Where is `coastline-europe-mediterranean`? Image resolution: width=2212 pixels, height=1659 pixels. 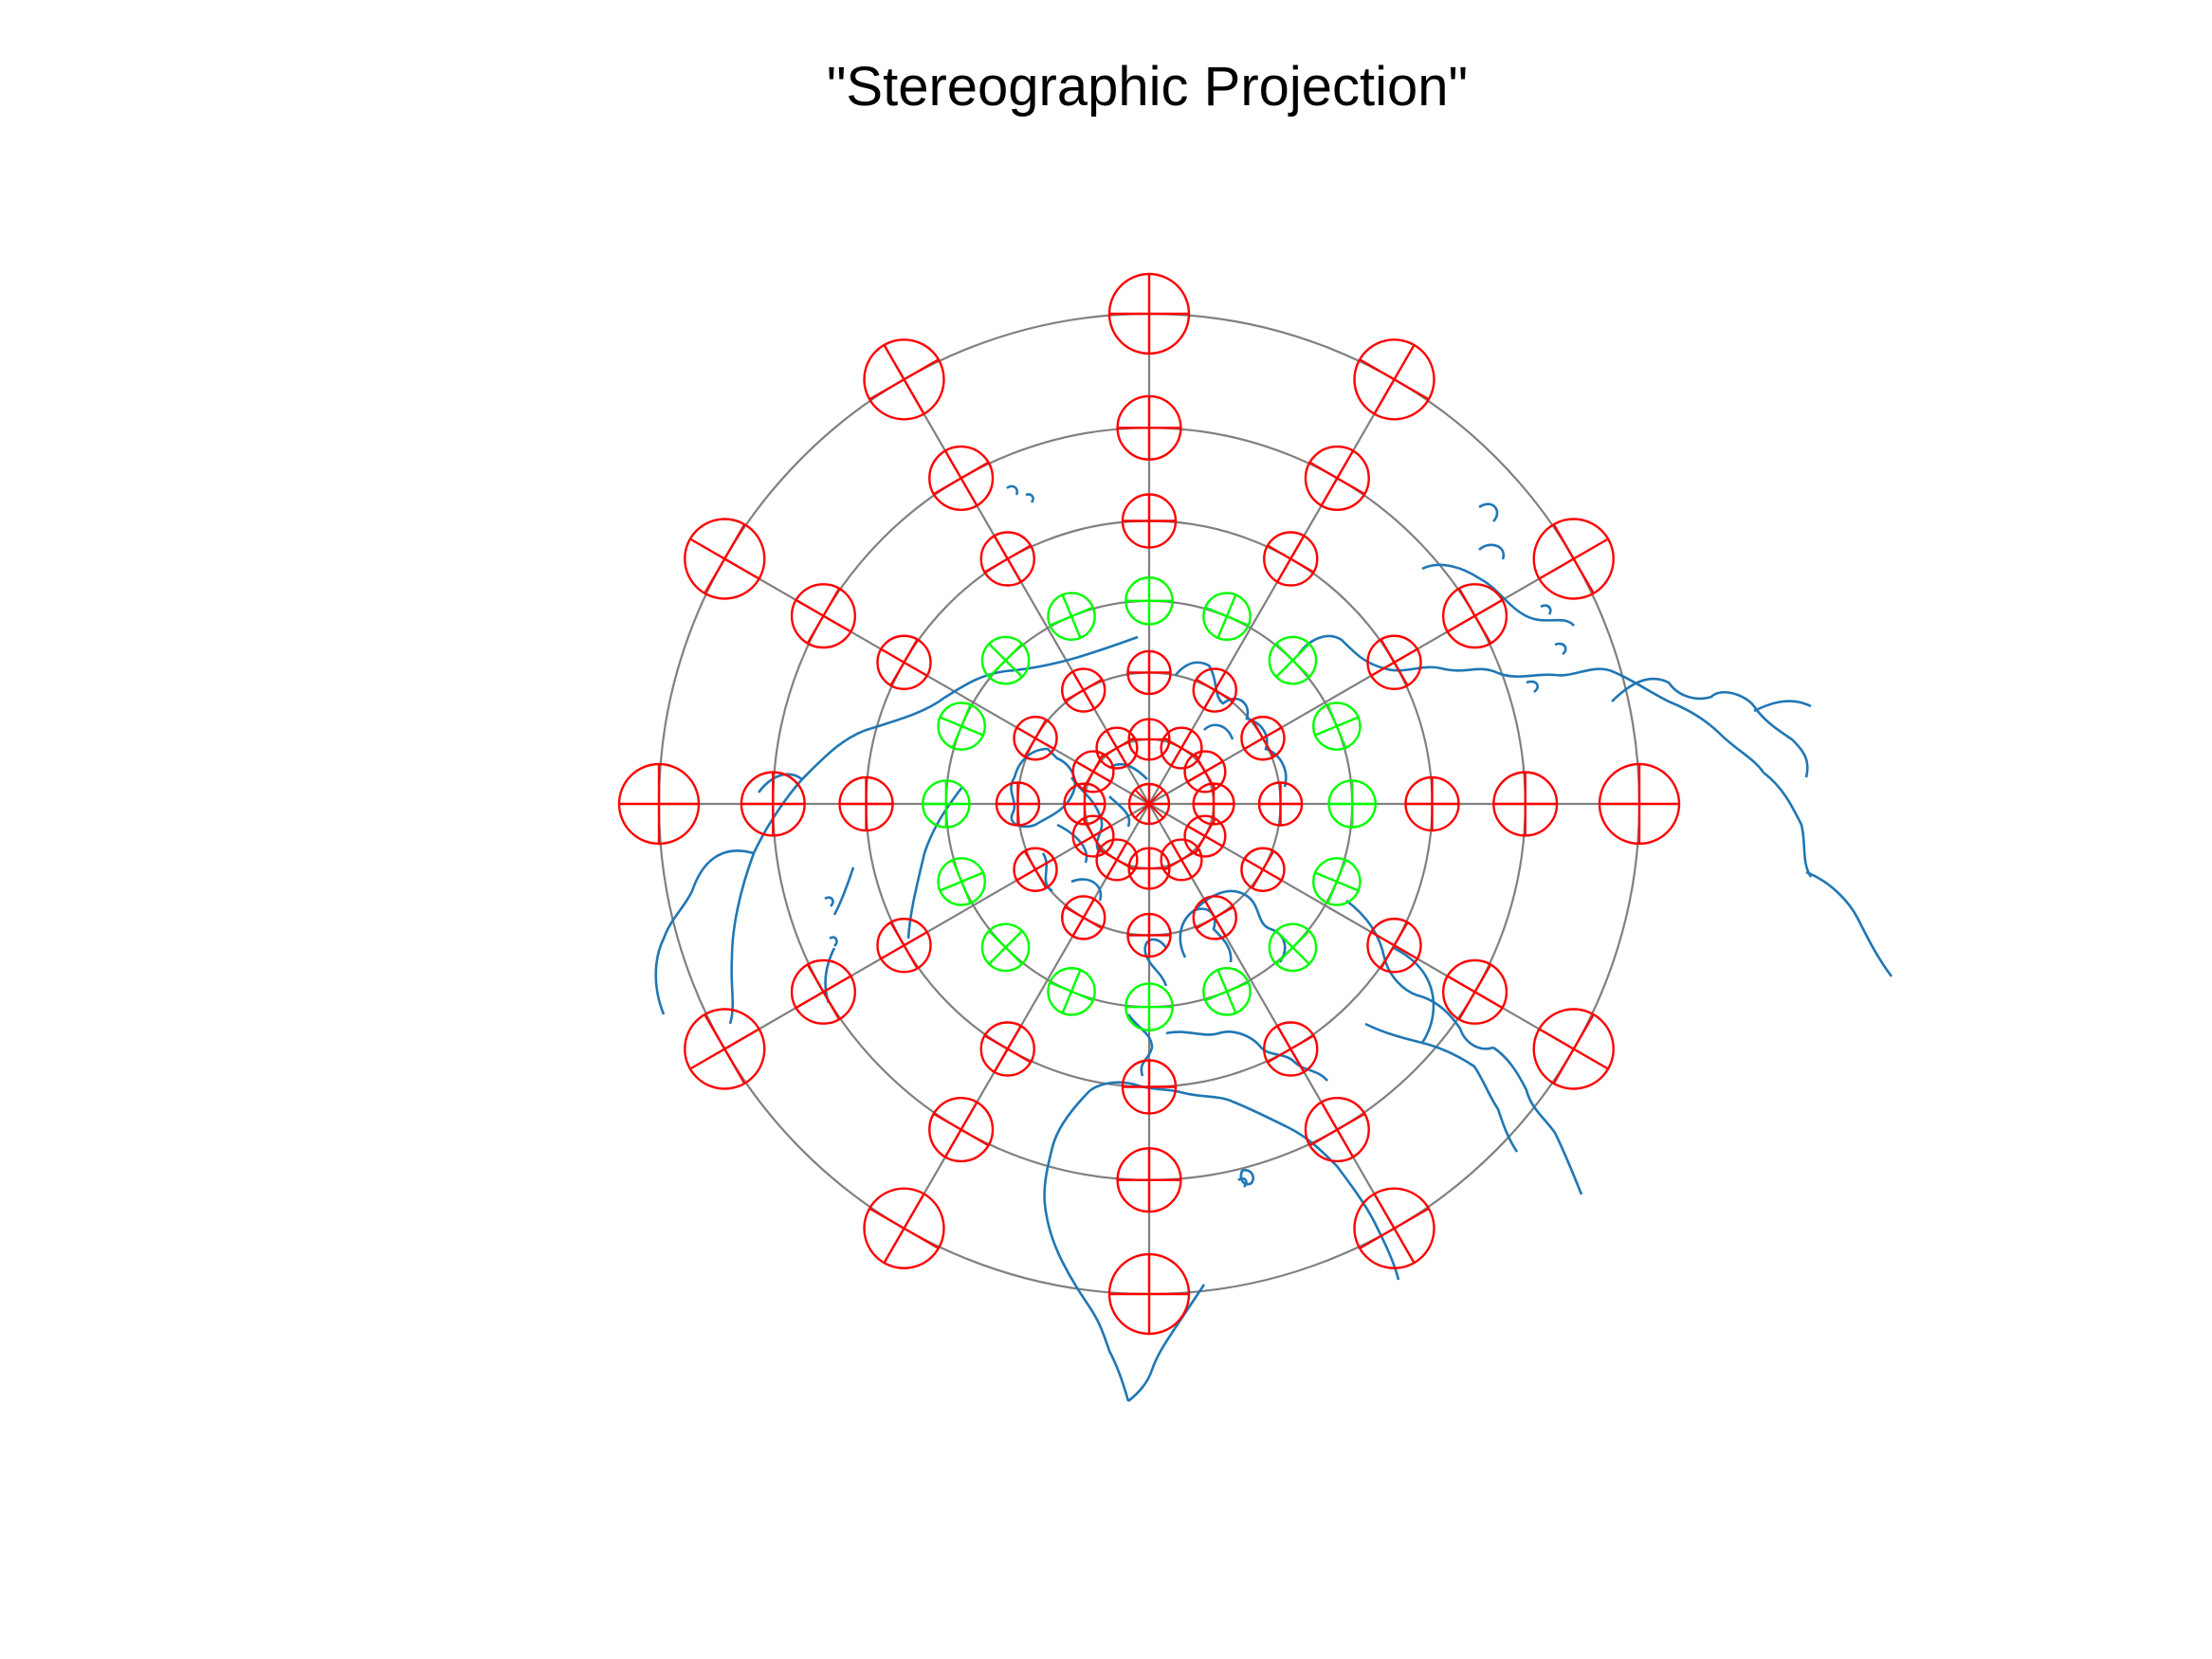 coastline-europe-mediterranean is located at coordinates (1227, 1047).